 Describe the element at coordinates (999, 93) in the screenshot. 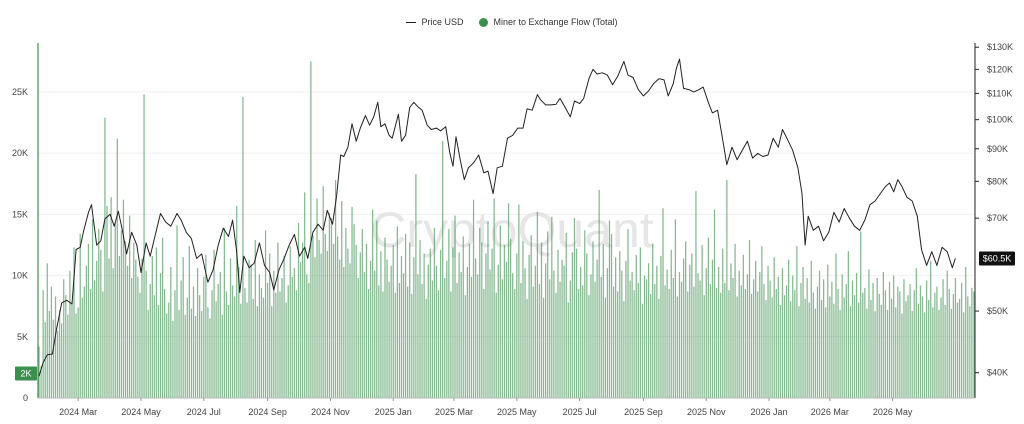

I see `right-tick-label: $110K` at that location.